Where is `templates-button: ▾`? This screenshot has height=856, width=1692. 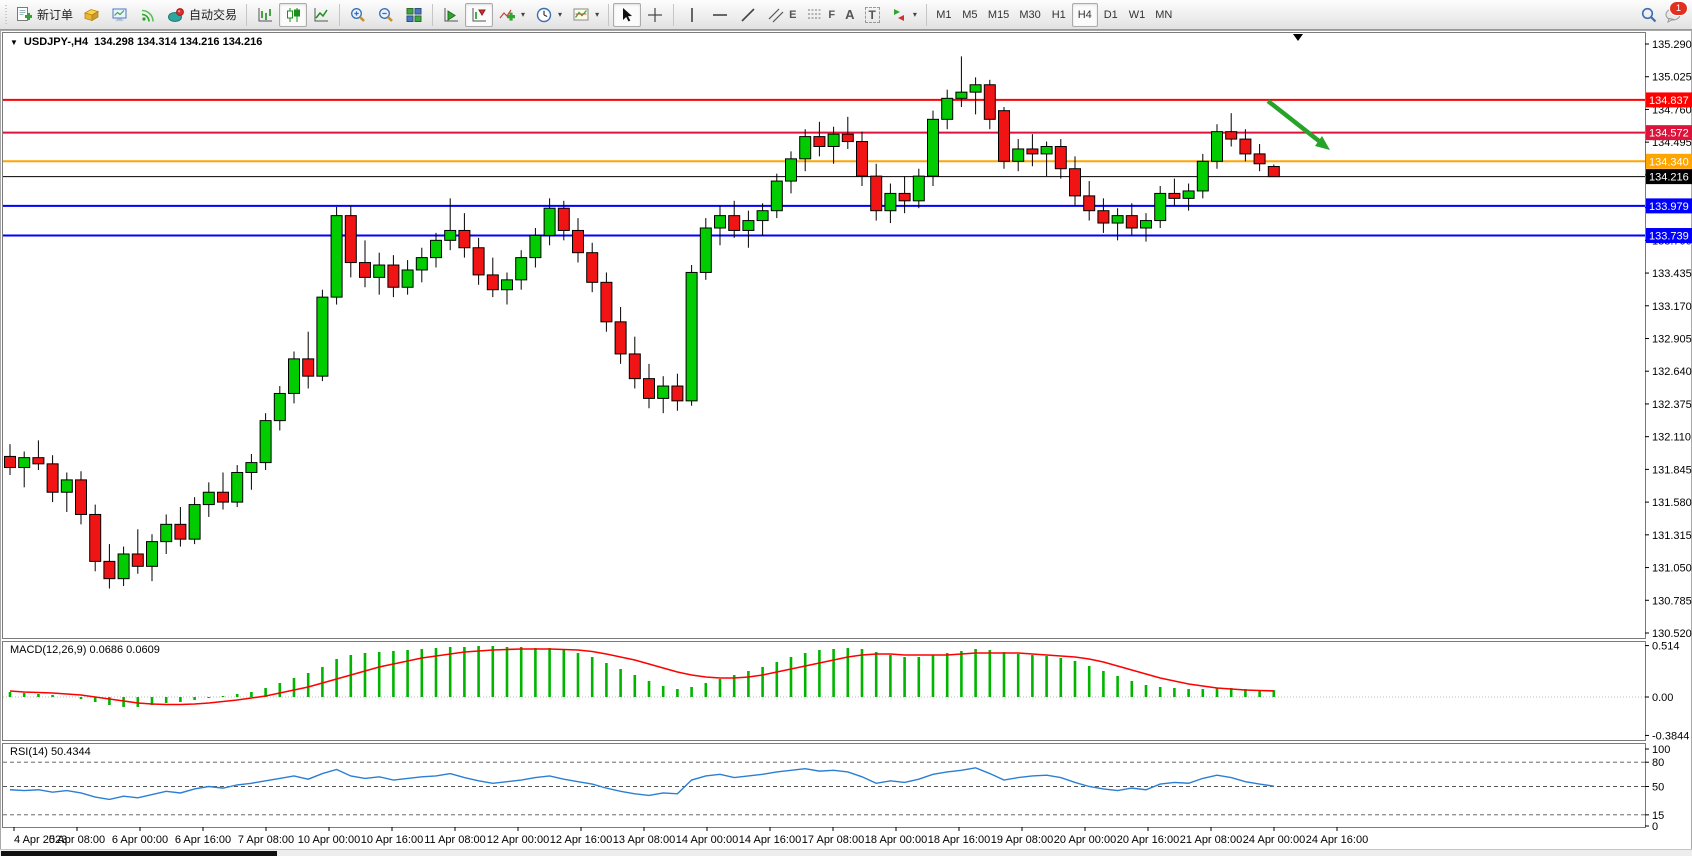
templates-button: ▾ is located at coordinates (585, 15).